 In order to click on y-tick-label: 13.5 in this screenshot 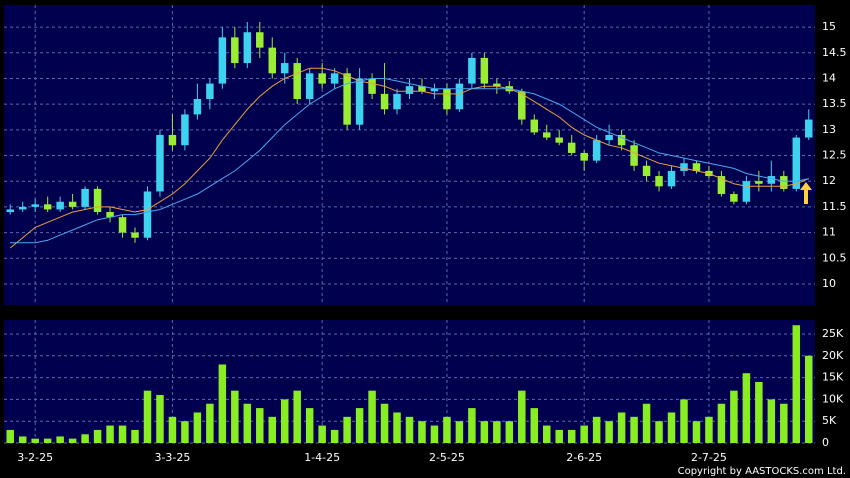, I will do `click(834, 103)`.